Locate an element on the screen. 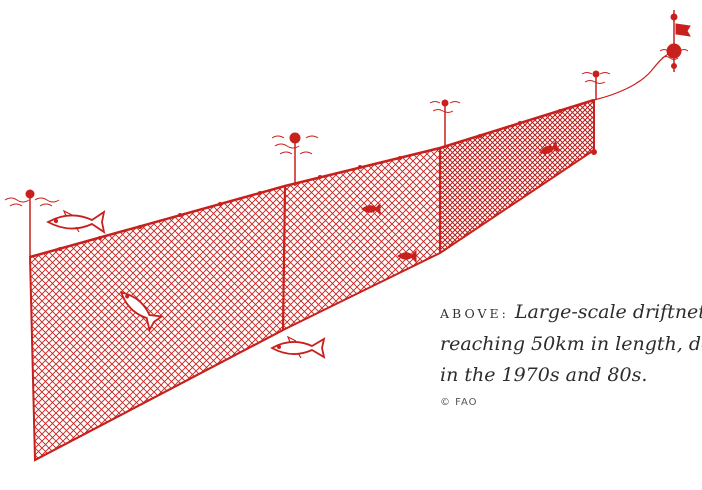  small-fish-net is located at coordinates (371, 209).